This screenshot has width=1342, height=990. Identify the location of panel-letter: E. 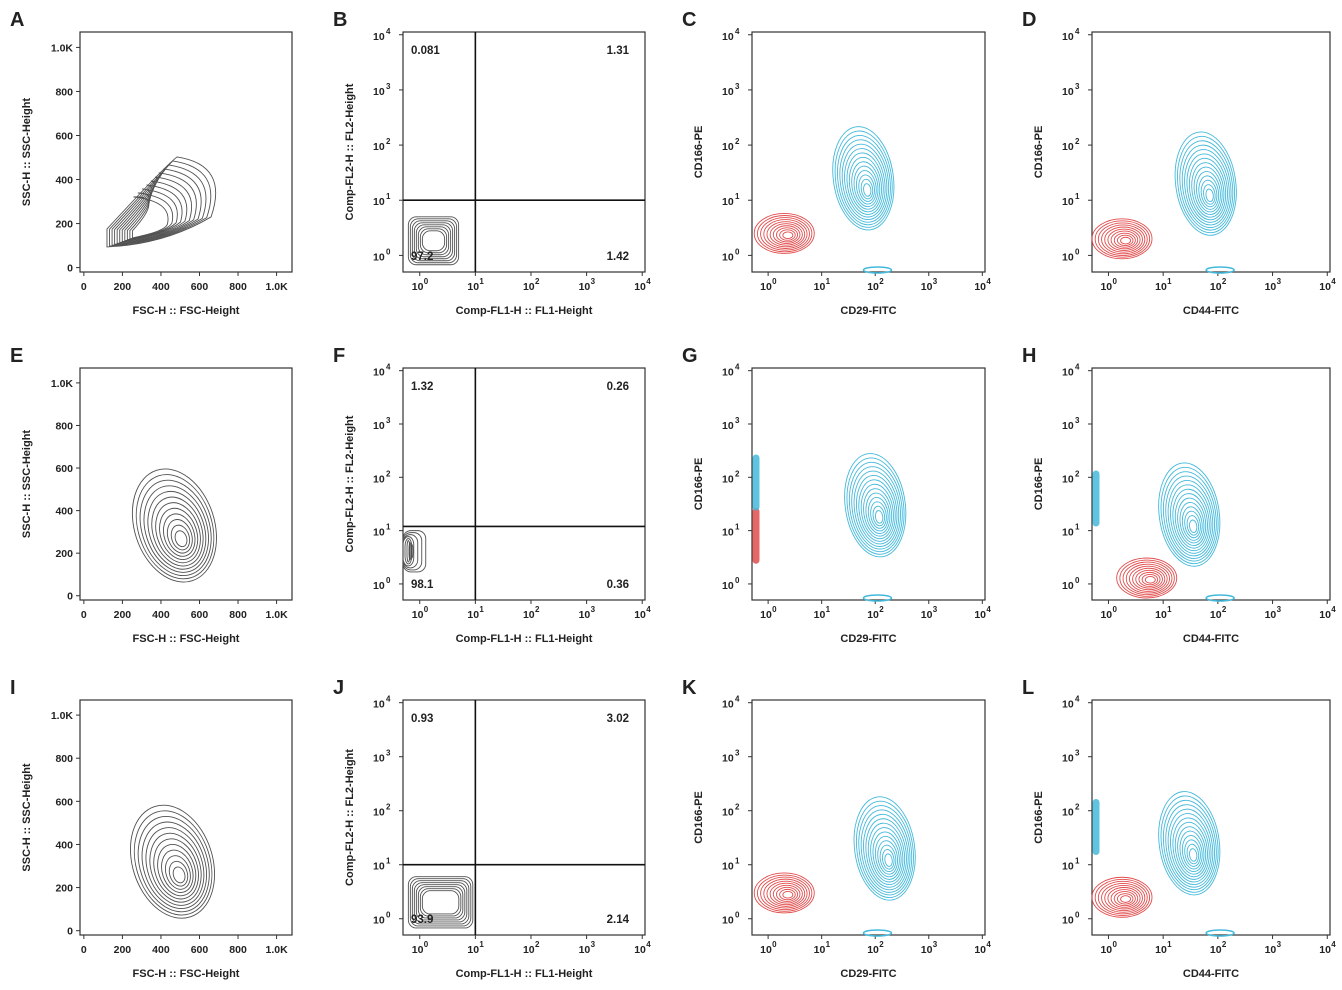
(16, 356).